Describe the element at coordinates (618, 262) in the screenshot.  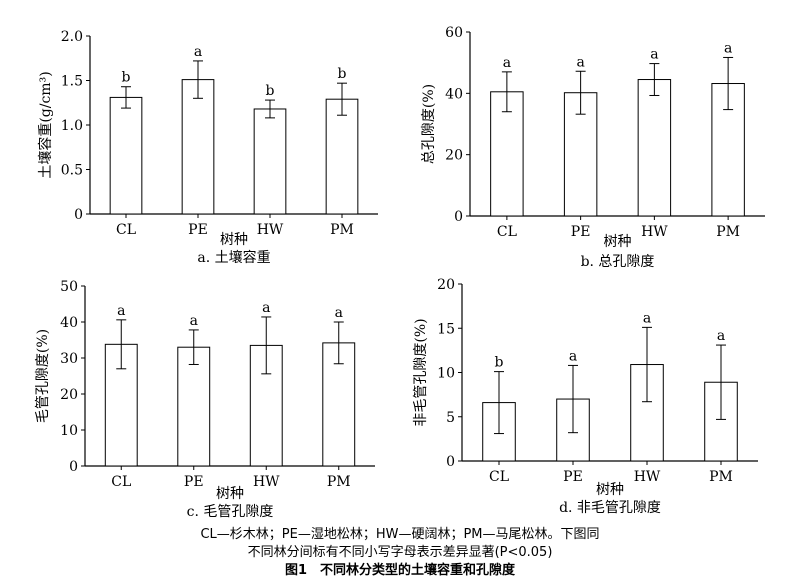
I see `panel-2-panel-title: b. 总孔隙度` at that location.